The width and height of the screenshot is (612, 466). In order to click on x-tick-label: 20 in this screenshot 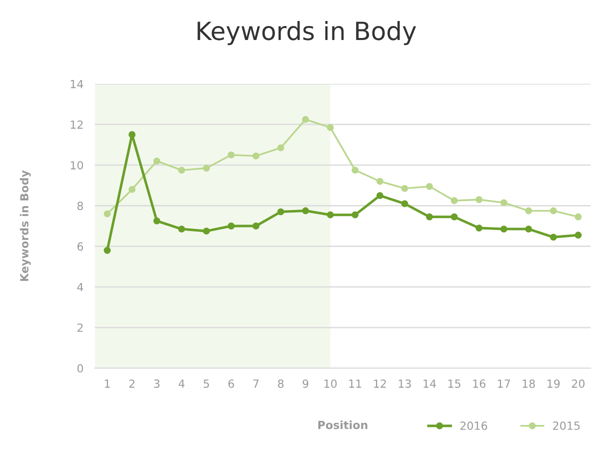, I will do `click(578, 383)`.